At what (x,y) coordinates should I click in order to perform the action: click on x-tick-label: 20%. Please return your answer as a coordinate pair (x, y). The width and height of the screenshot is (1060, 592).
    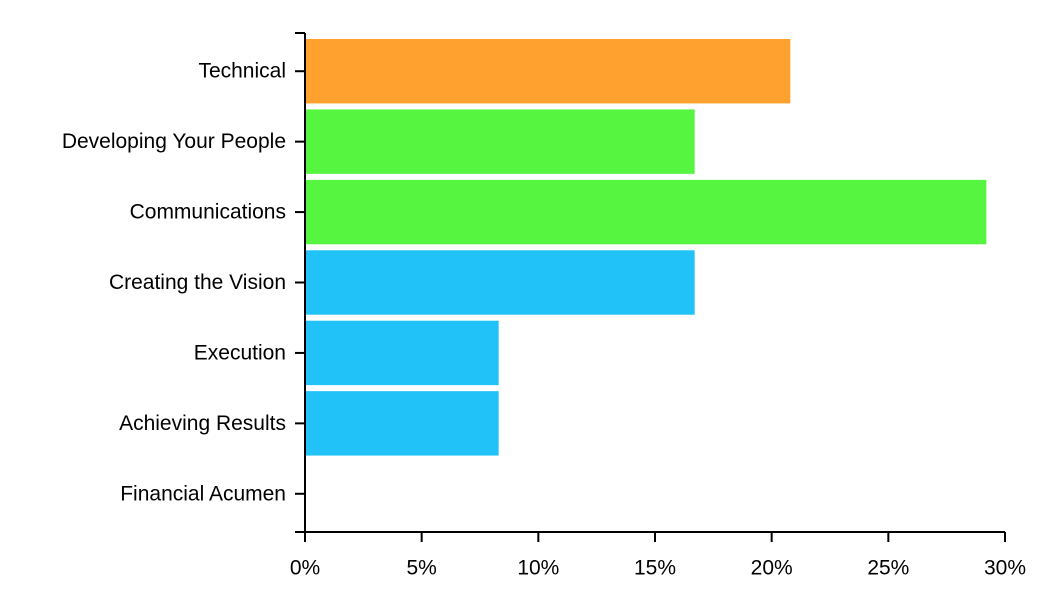
    Looking at the image, I should click on (772, 568).